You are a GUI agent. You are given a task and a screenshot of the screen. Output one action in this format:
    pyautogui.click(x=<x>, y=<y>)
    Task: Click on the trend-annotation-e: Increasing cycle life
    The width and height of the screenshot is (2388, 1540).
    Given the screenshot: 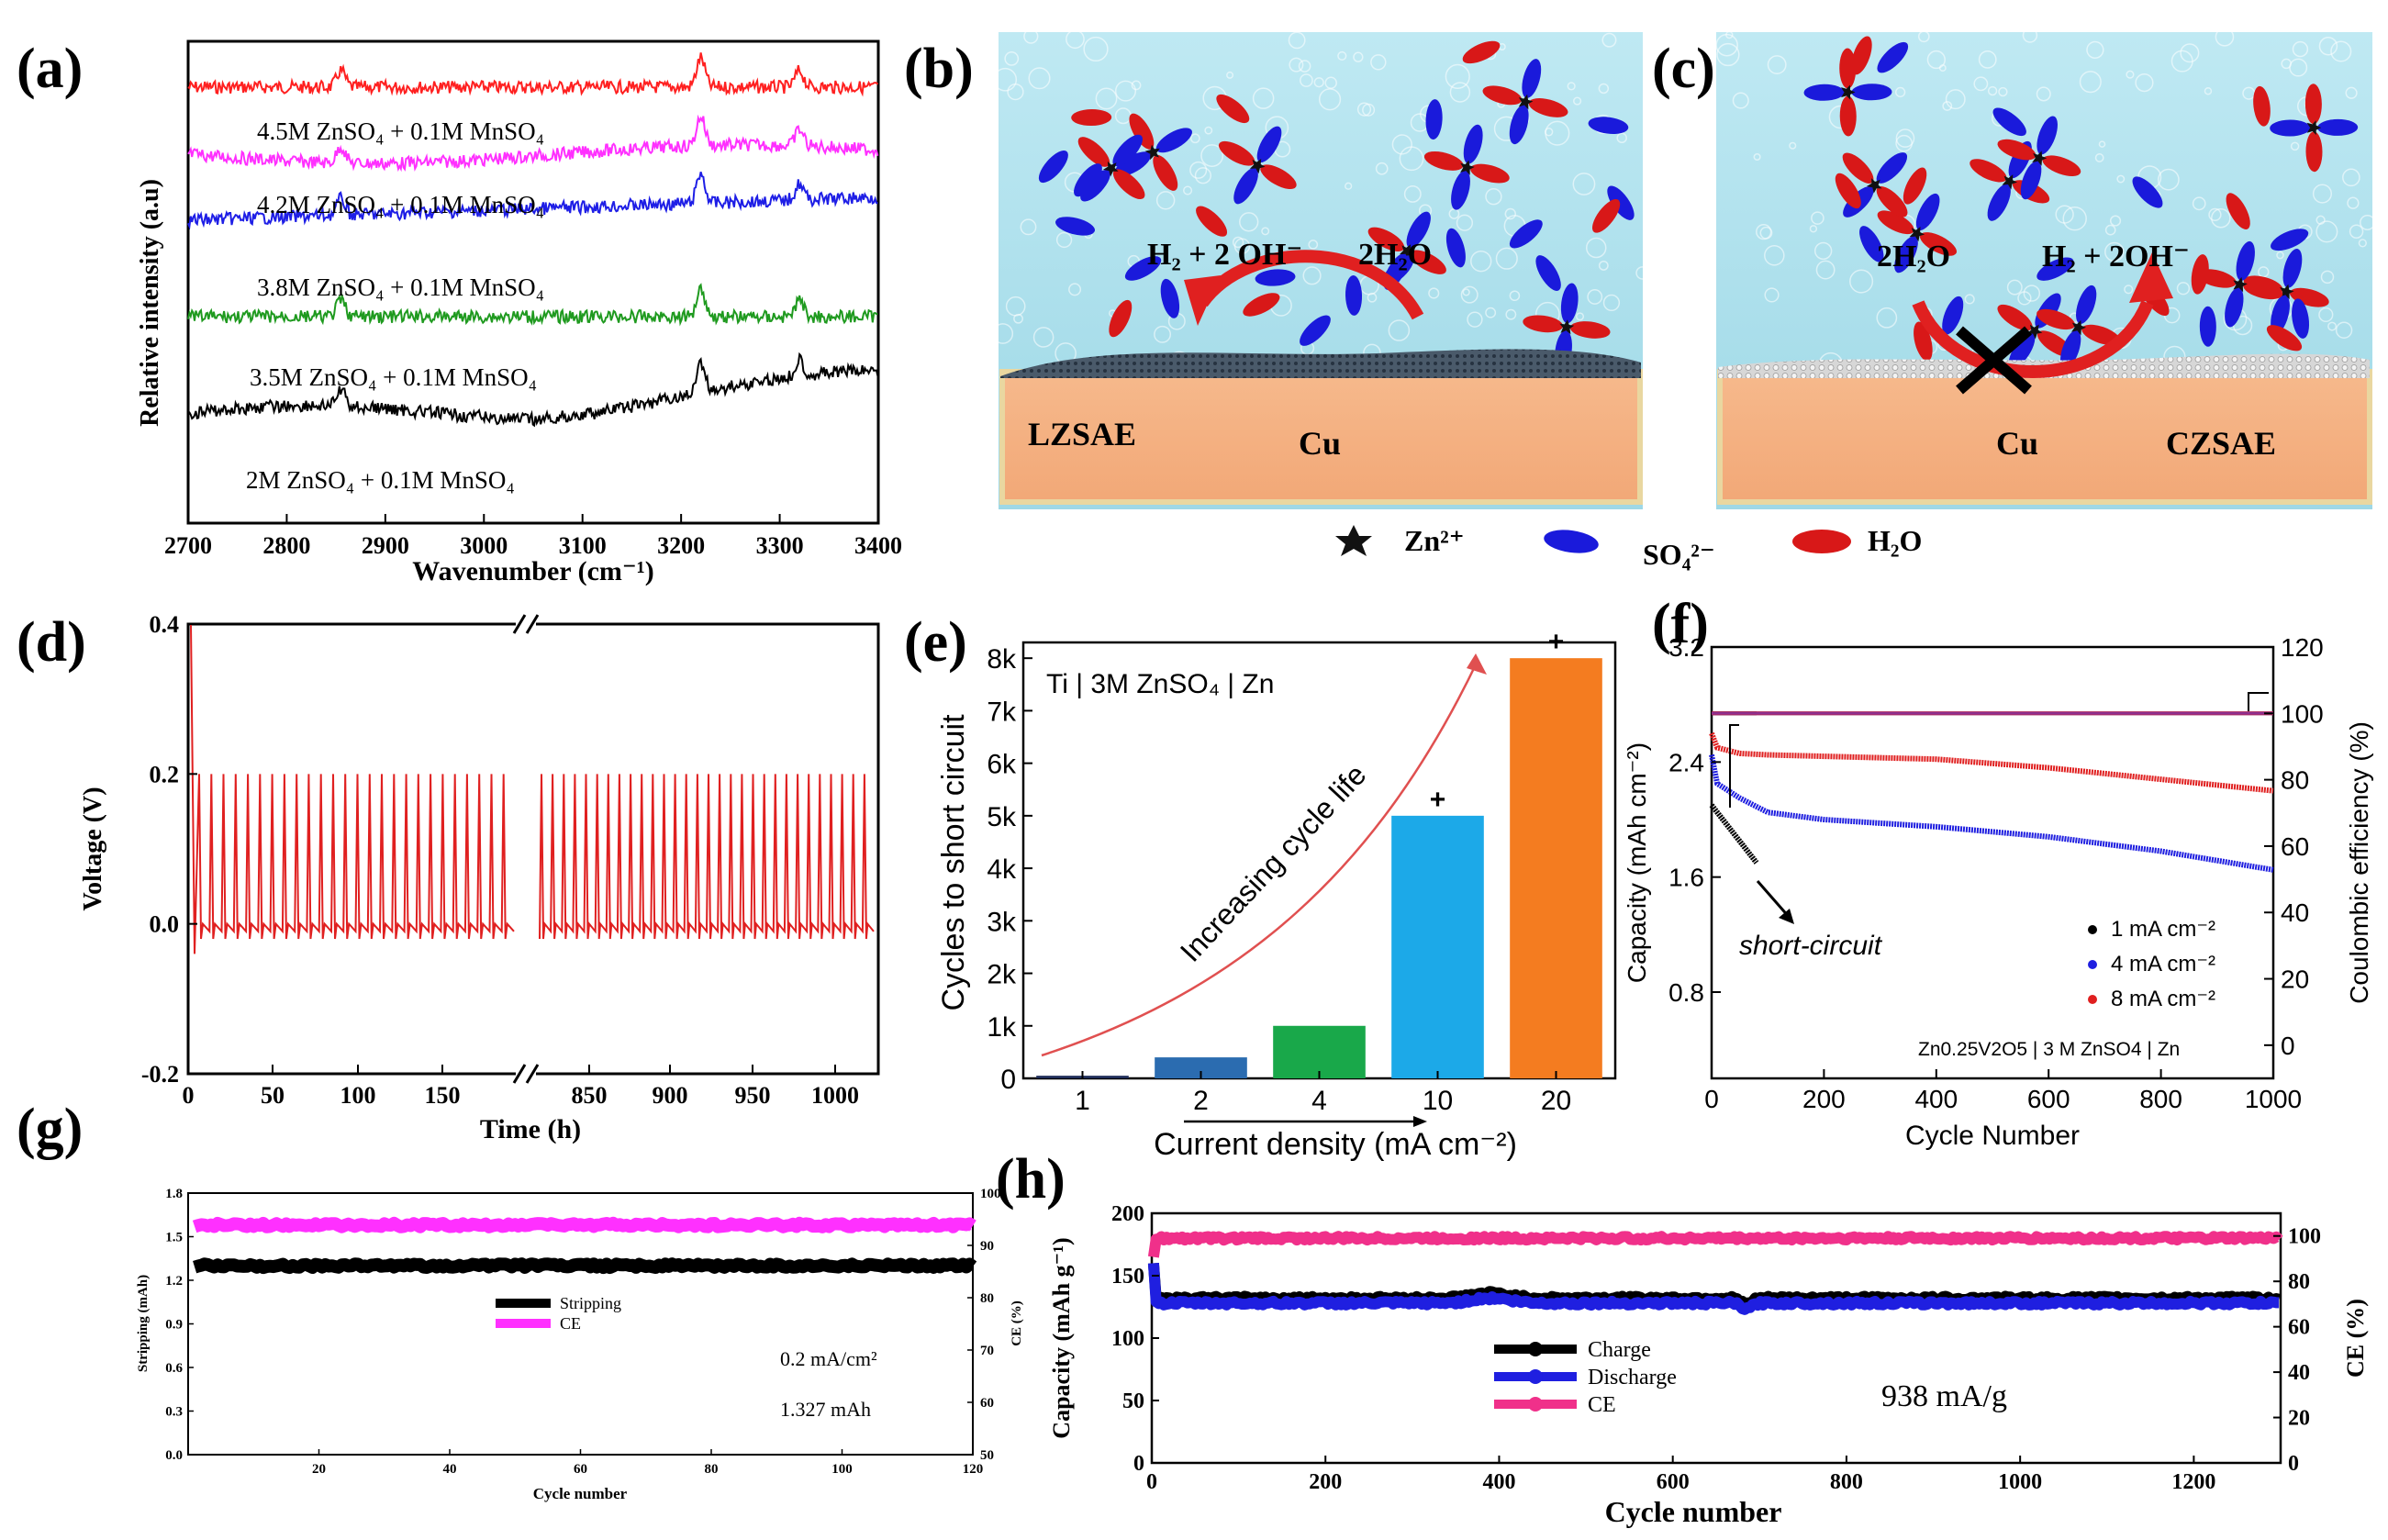 What is the action you would take?
    pyautogui.click(x=1273, y=863)
    